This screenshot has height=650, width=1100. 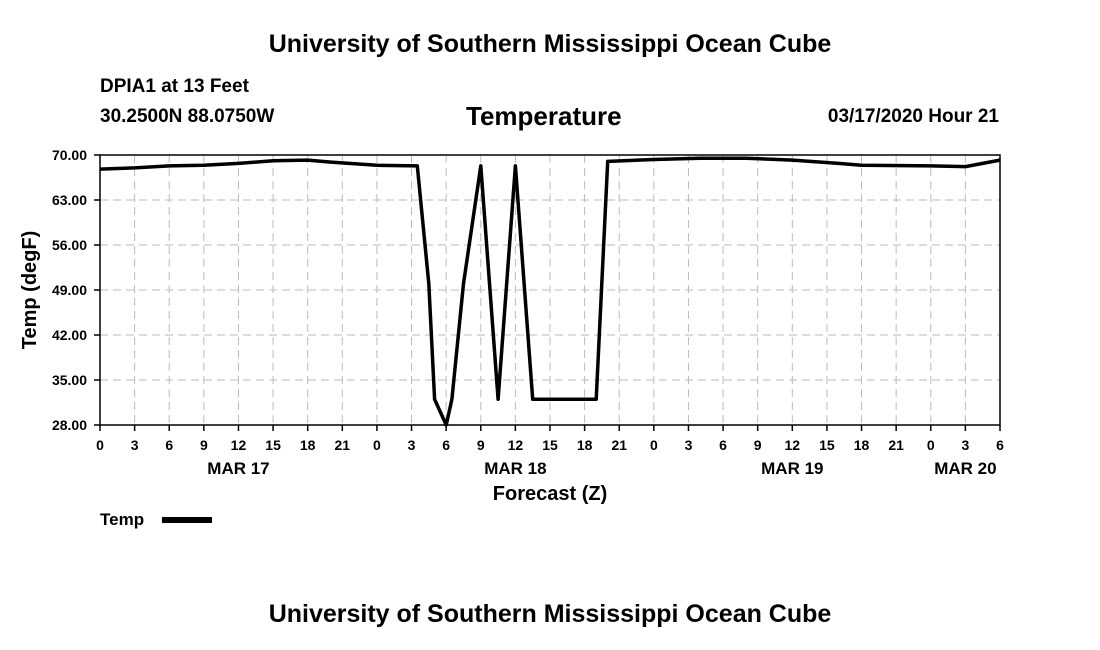 What do you see at coordinates (69, 380) in the screenshot?
I see `y-tick-label: 35.00` at bounding box center [69, 380].